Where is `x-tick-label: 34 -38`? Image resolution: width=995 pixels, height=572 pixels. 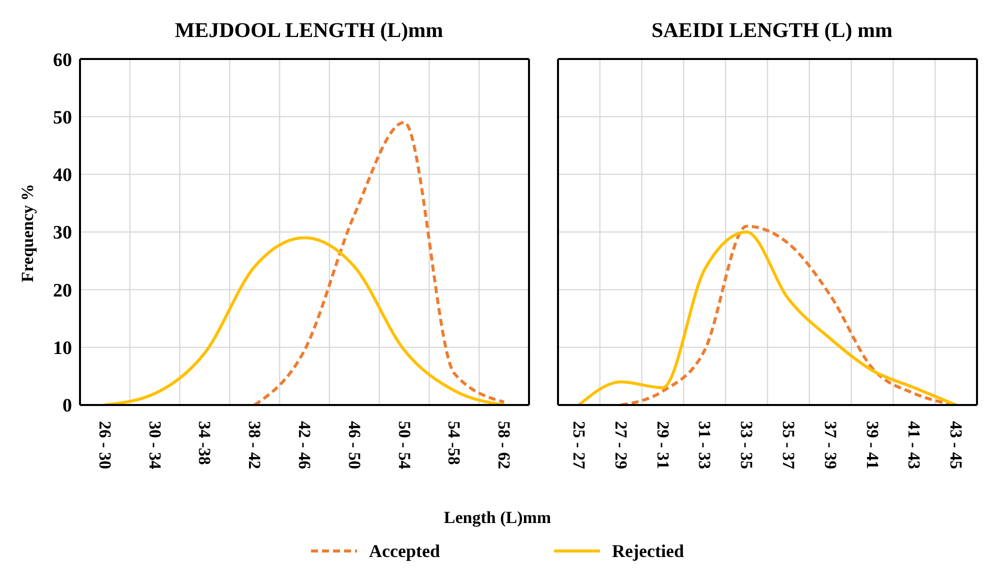 x-tick-label: 34 -38 is located at coordinates (204, 443).